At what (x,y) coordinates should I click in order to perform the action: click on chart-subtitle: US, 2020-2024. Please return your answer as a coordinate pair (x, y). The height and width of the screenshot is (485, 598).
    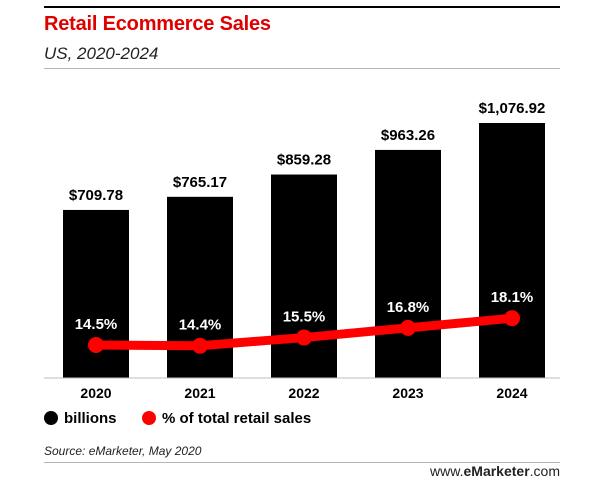
    Looking at the image, I should click on (101, 53).